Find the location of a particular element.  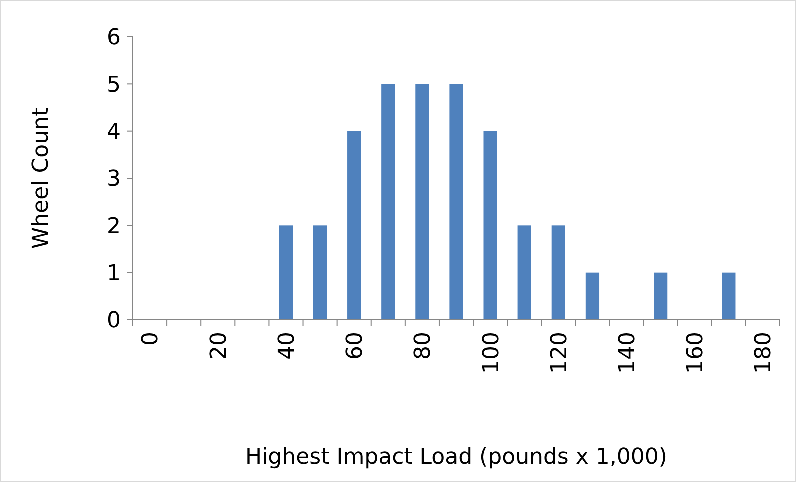

x-tick-label: 100 is located at coordinates (491, 353).